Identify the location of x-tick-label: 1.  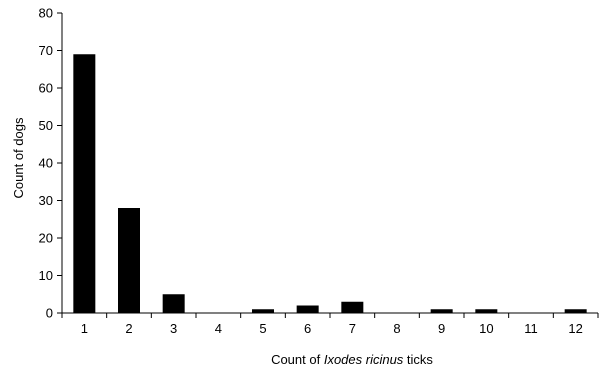
(84, 328).